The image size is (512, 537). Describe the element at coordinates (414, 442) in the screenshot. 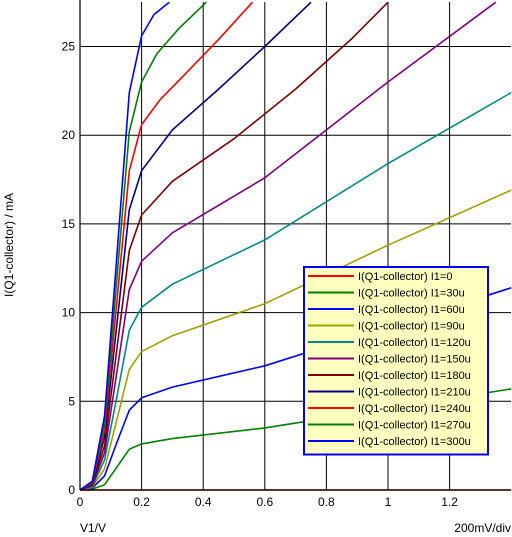

I see `legend-entry: I(Q1-collector) I1=300u` at that location.